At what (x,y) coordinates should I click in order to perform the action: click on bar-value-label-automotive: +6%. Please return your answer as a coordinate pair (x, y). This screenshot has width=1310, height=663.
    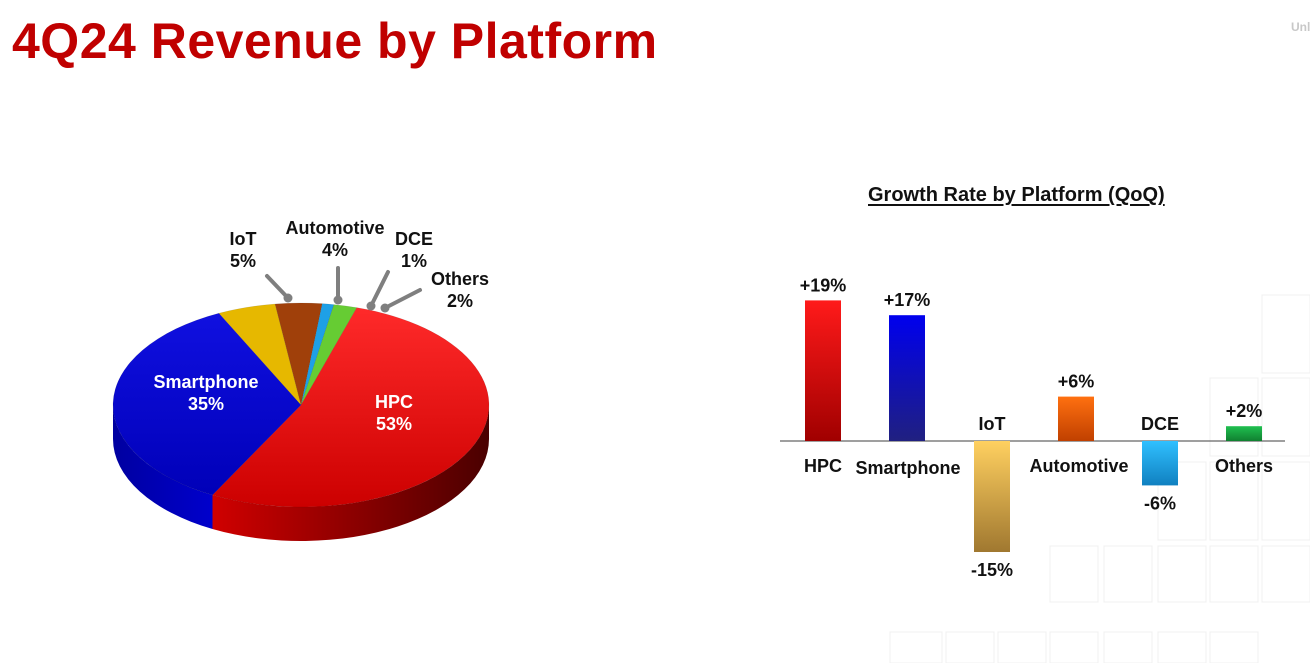
    Looking at the image, I should click on (1076, 382).